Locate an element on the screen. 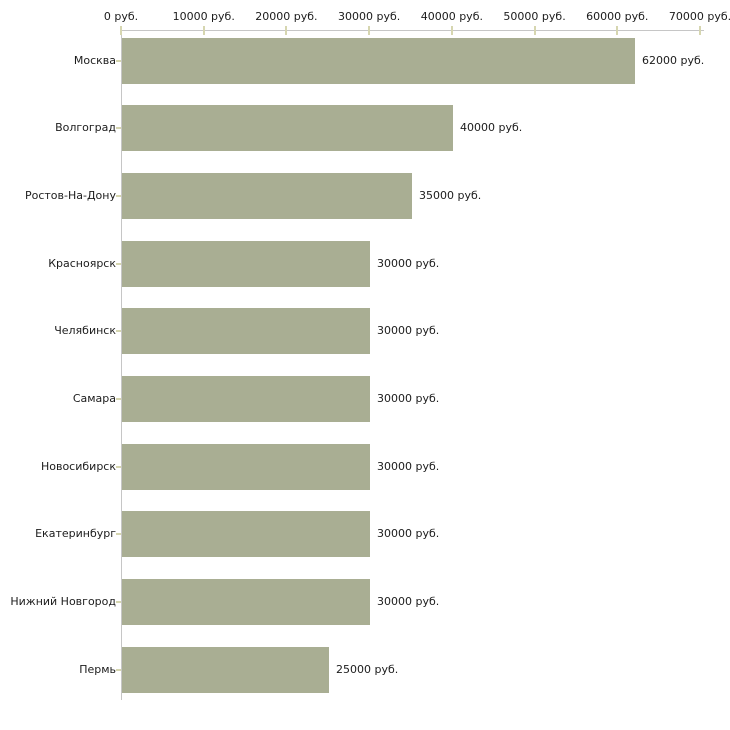 The width and height of the screenshot is (730, 730). value-label: 62000 руб. is located at coordinates (673, 60).